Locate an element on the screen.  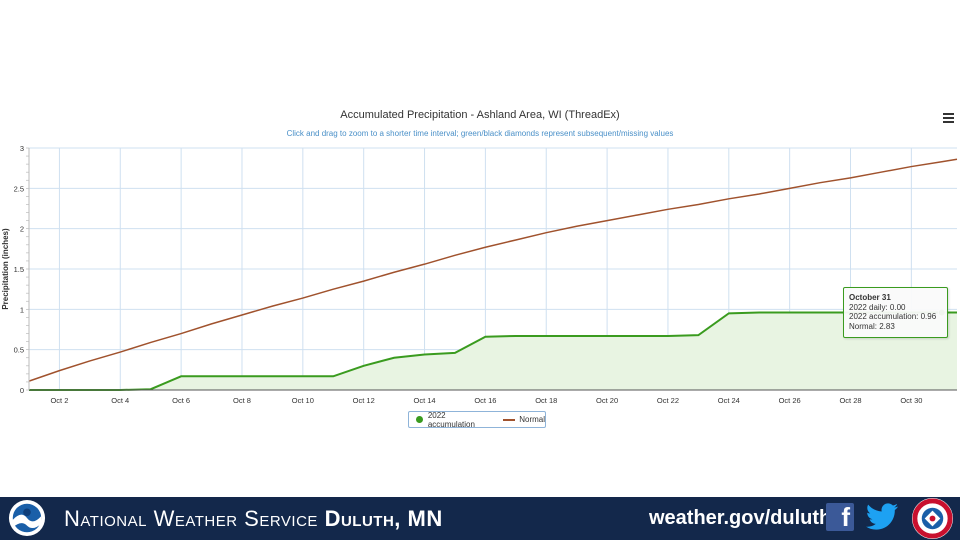
twitter-icon is located at coordinates (882, 517).